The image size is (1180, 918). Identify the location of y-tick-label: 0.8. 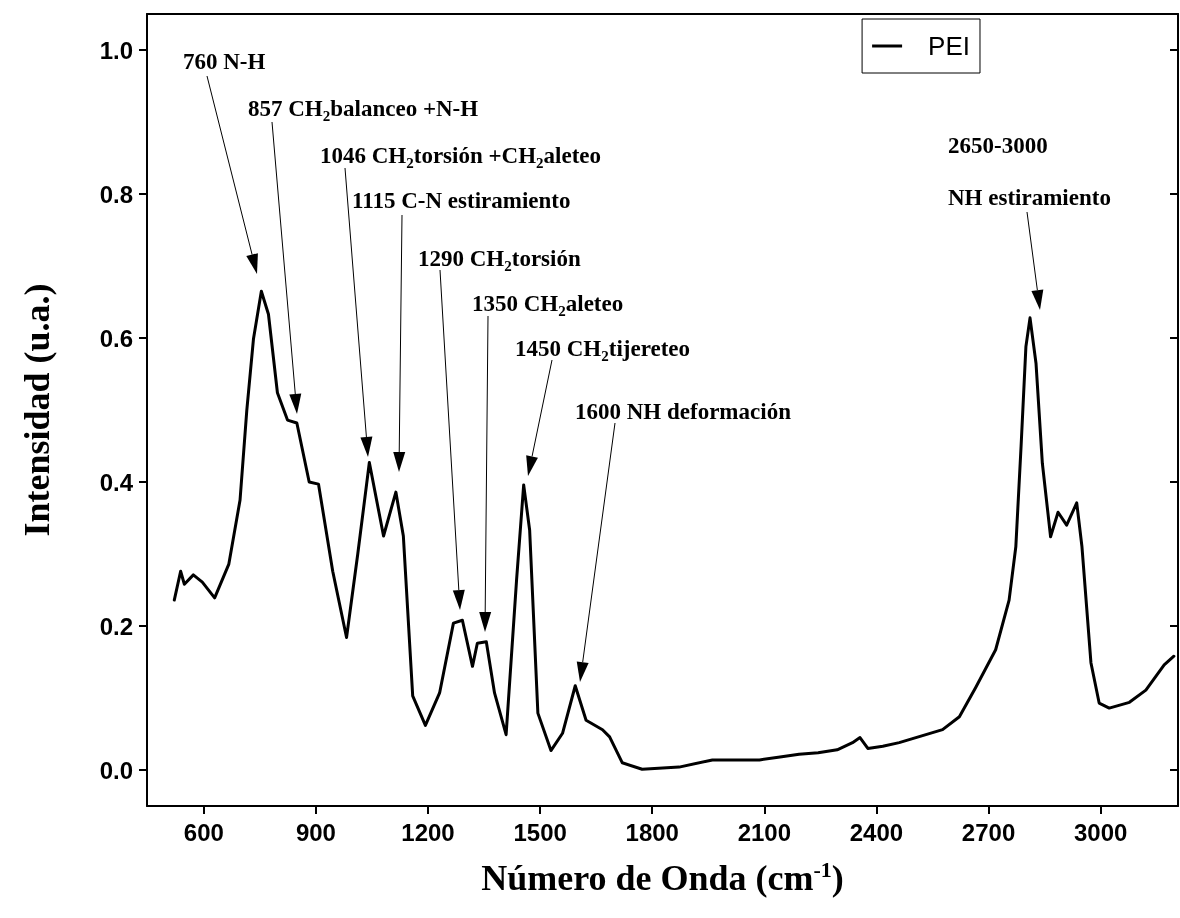
(116, 194).